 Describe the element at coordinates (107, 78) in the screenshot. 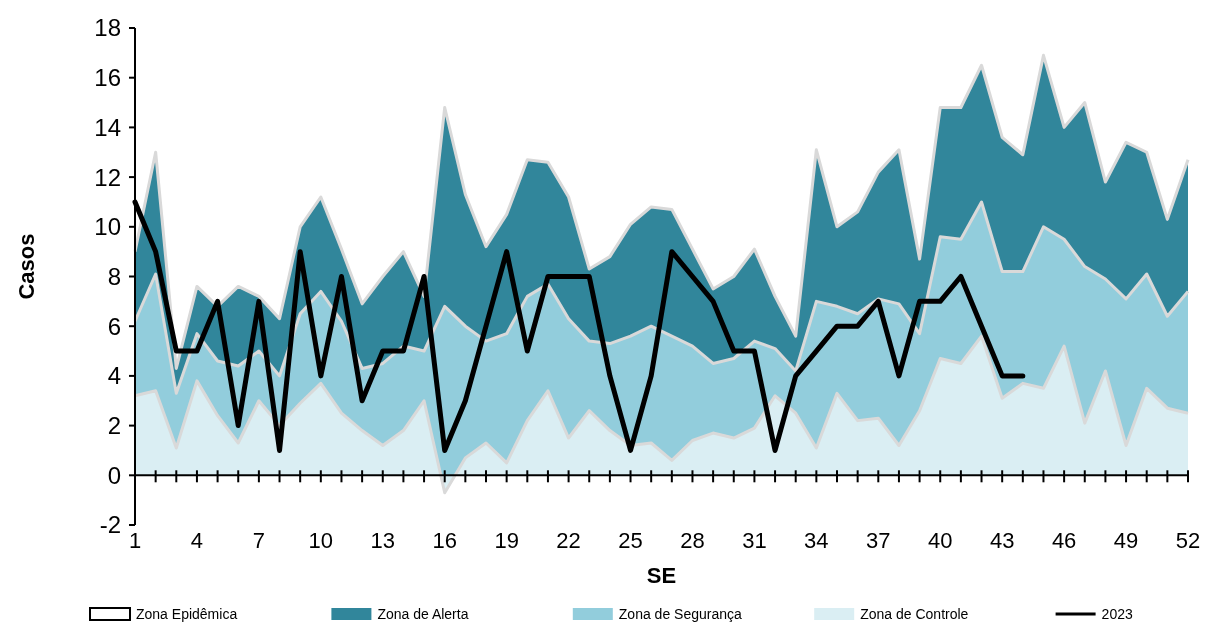

I see `y-tick-label: 16` at that location.